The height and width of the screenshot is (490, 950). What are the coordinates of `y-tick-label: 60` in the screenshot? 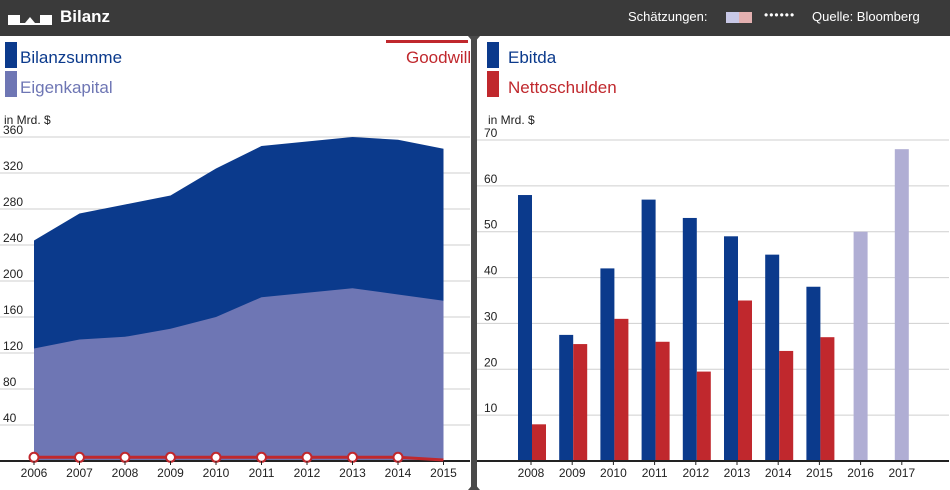 It's located at (491, 179).